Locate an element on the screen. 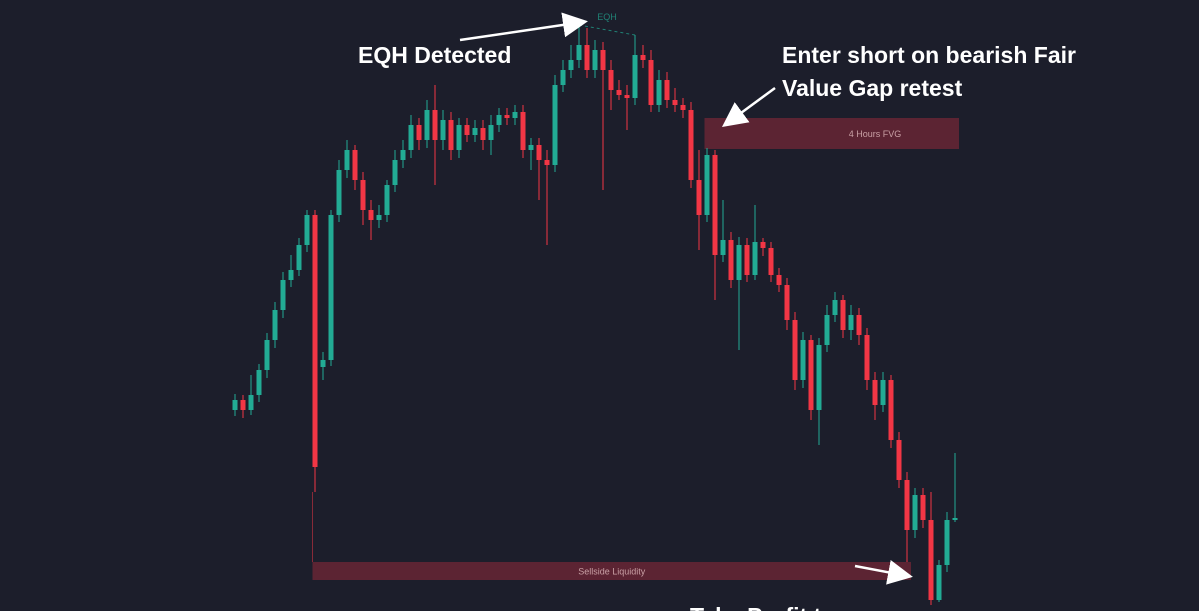 Image resolution: width=1199 pixels, height=611 pixels. eqh-label: EQH is located at coordinates (607, 17).